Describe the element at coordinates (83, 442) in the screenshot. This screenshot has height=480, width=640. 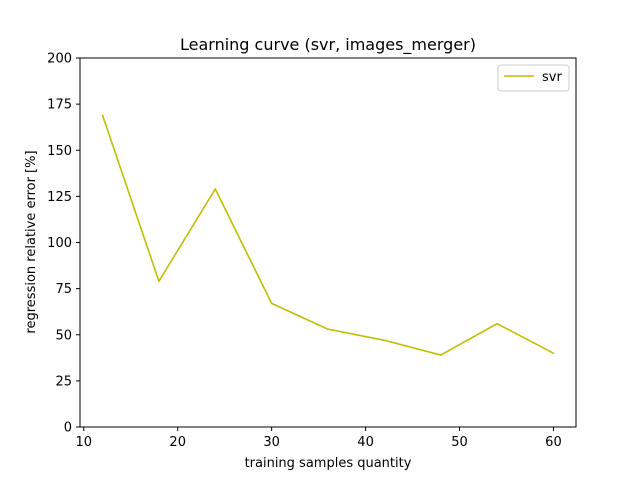
I see `x-tick-label: 10` at that location.